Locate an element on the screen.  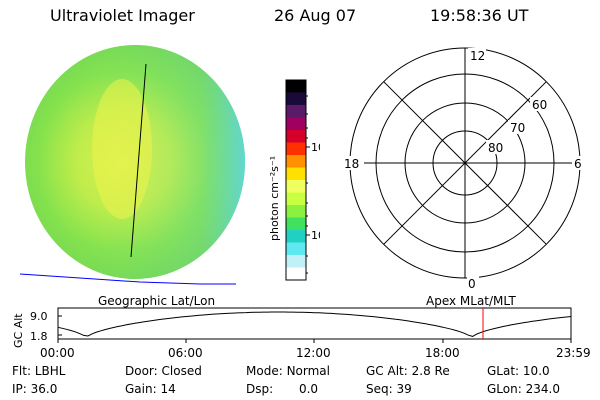
time-label: 19:58:36 UT is located at coordinates (479, 15).